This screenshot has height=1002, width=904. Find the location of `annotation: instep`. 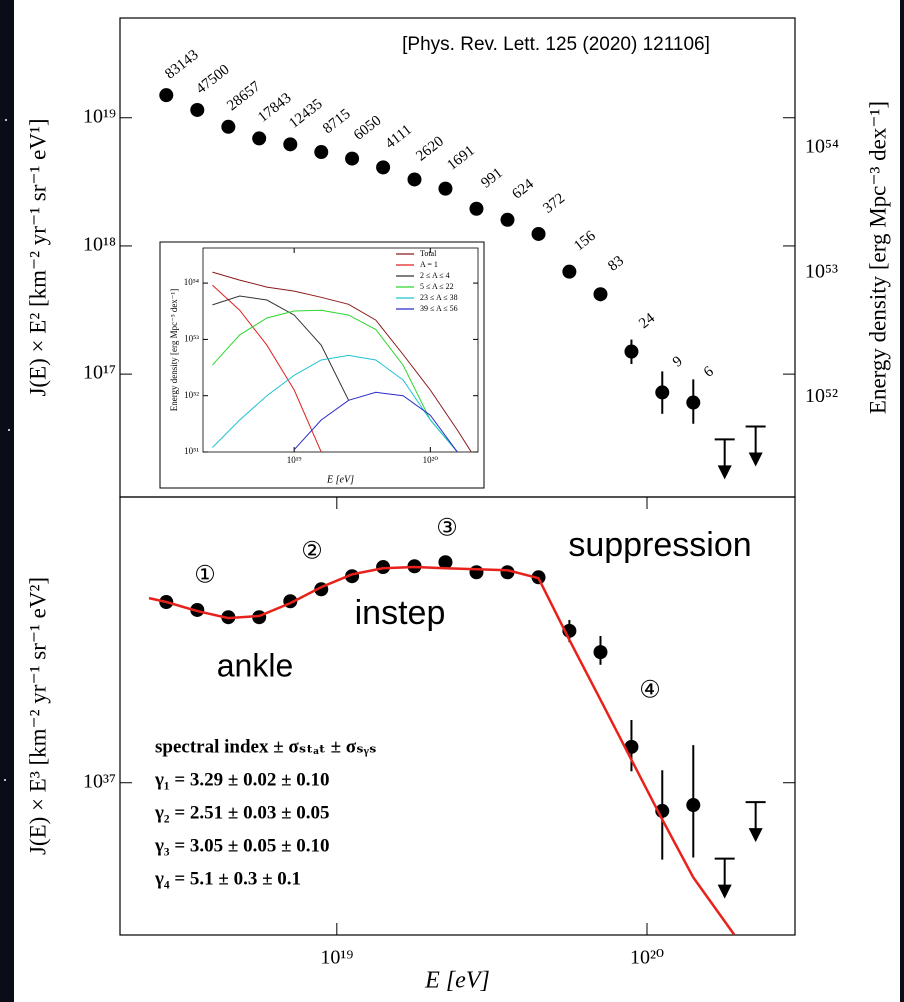

annotation: instep is located at coordinates (400, 613).